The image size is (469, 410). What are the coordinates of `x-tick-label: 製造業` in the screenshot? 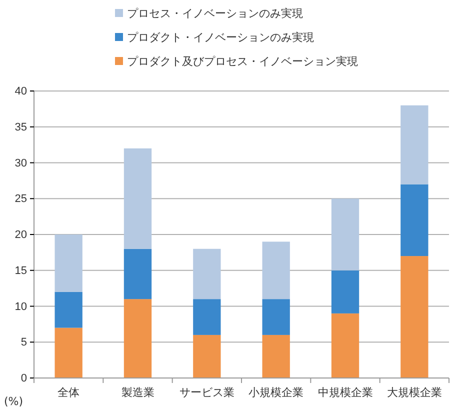 It's located at (137, 392).